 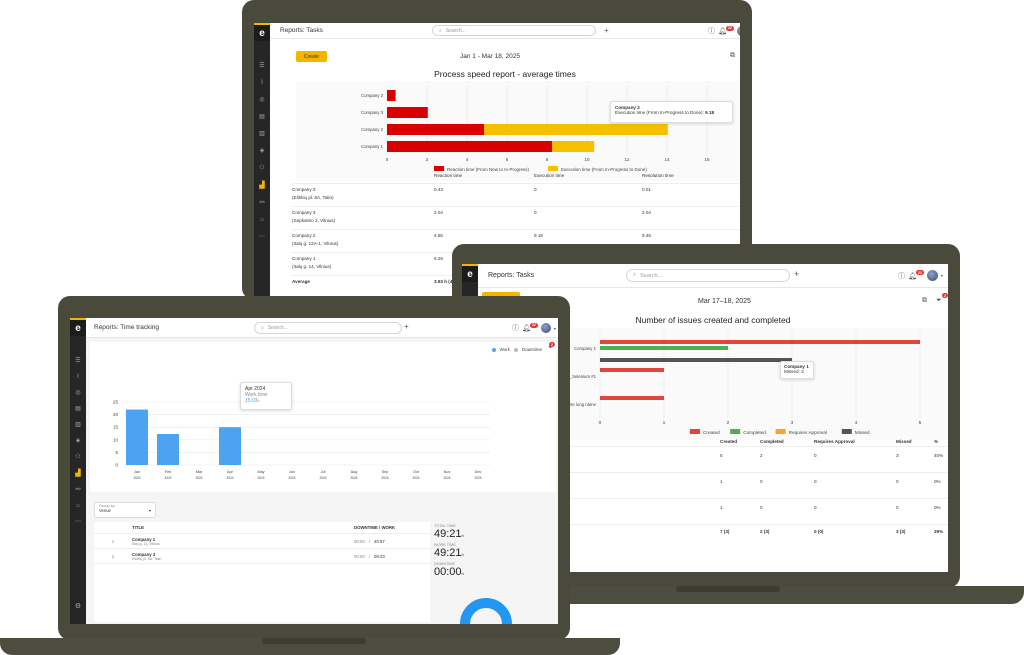 I want to click on row-resolution: 2.04, so click(x=646, y=212).